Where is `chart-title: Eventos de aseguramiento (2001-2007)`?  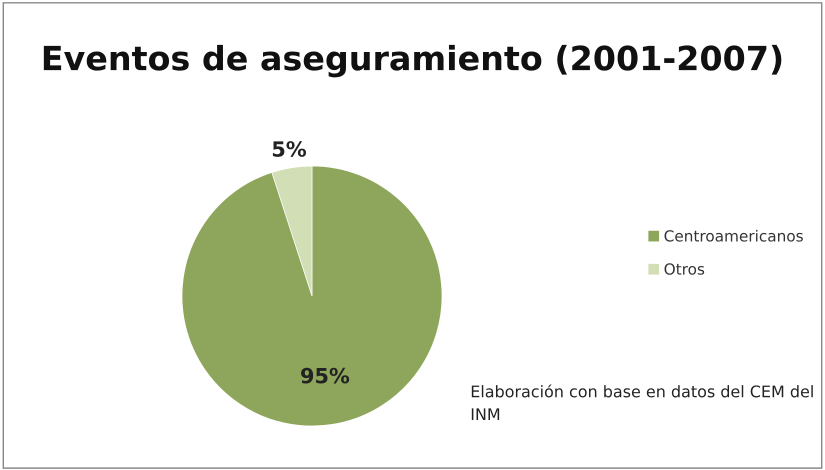 chart-title: Eventos de aseguramiento (2001-2007) is located at coordinates (413, 61).